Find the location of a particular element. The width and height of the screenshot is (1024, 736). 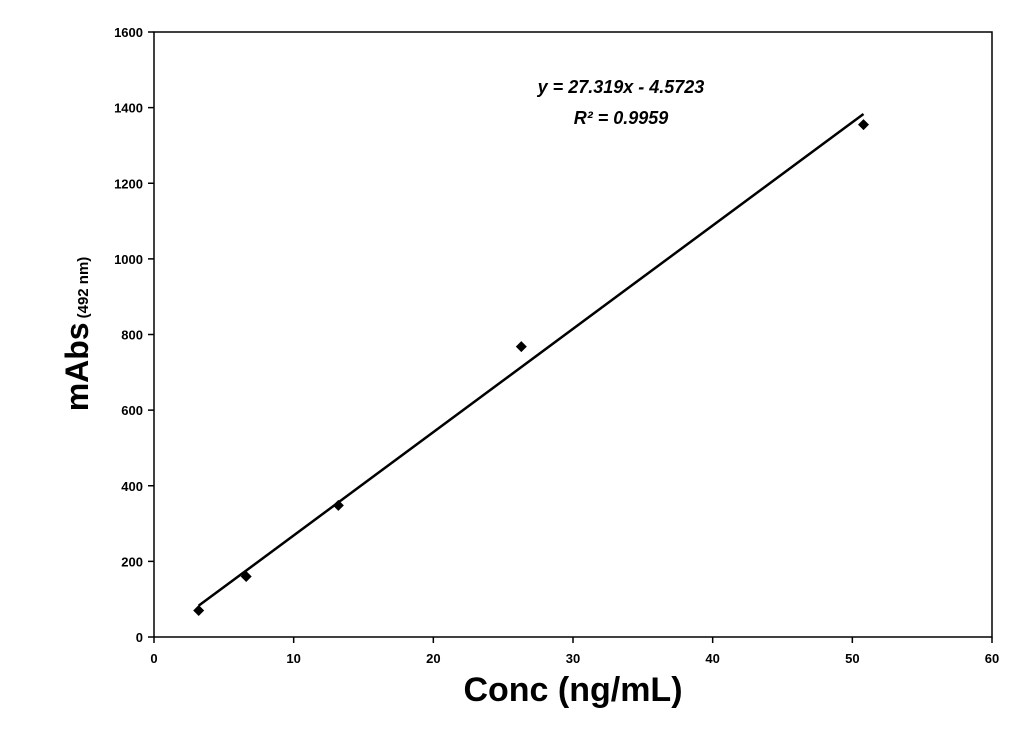

y-tick-label: 800 is located at coordinates (132, 335).